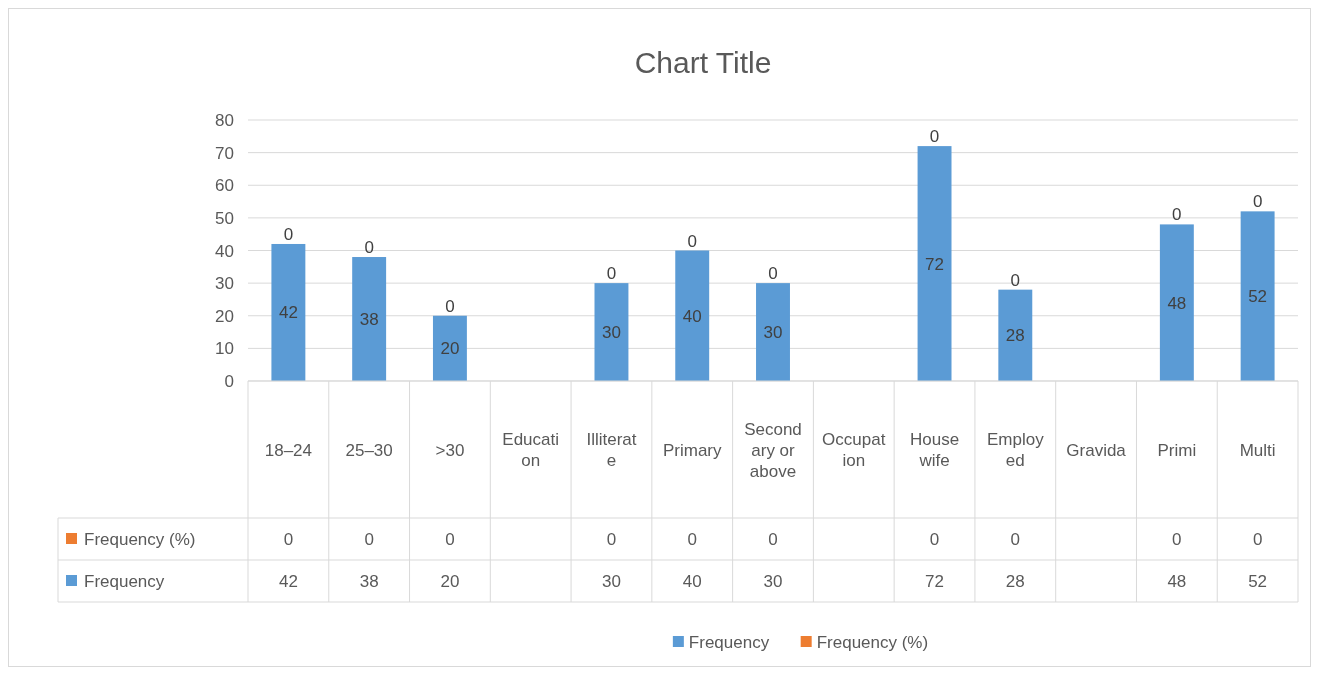 Image resolution: width=1319 pixels, height=675 pixels. What do you see at coordinates (1257, 450) in the screenshot?
I see `x-tick-label: Multi` at bounding box center [1257, 450].